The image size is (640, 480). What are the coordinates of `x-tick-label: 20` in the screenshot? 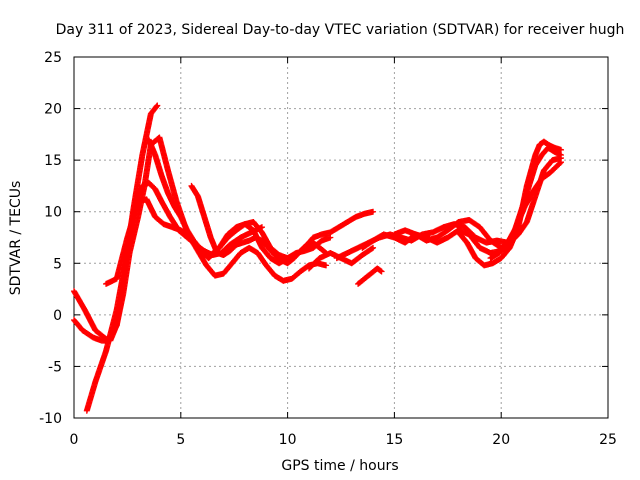 It's located at (501, 440).